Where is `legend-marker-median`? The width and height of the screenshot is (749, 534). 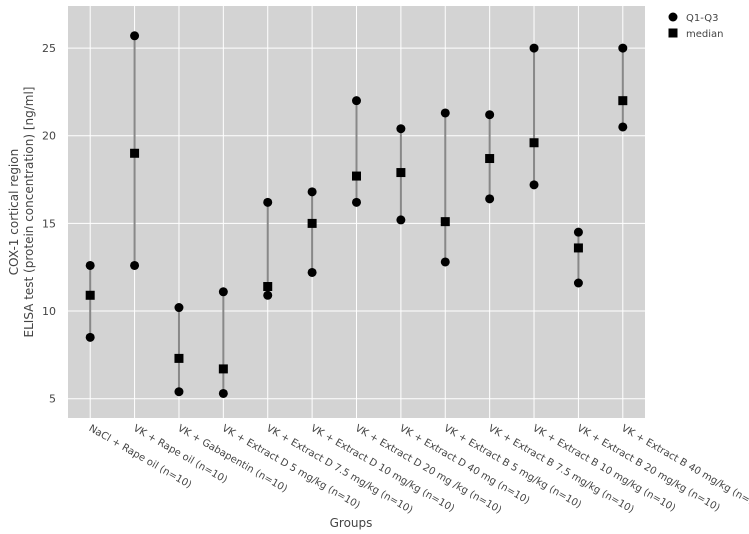
legend-marker-median is located at coordinates (673, 33).